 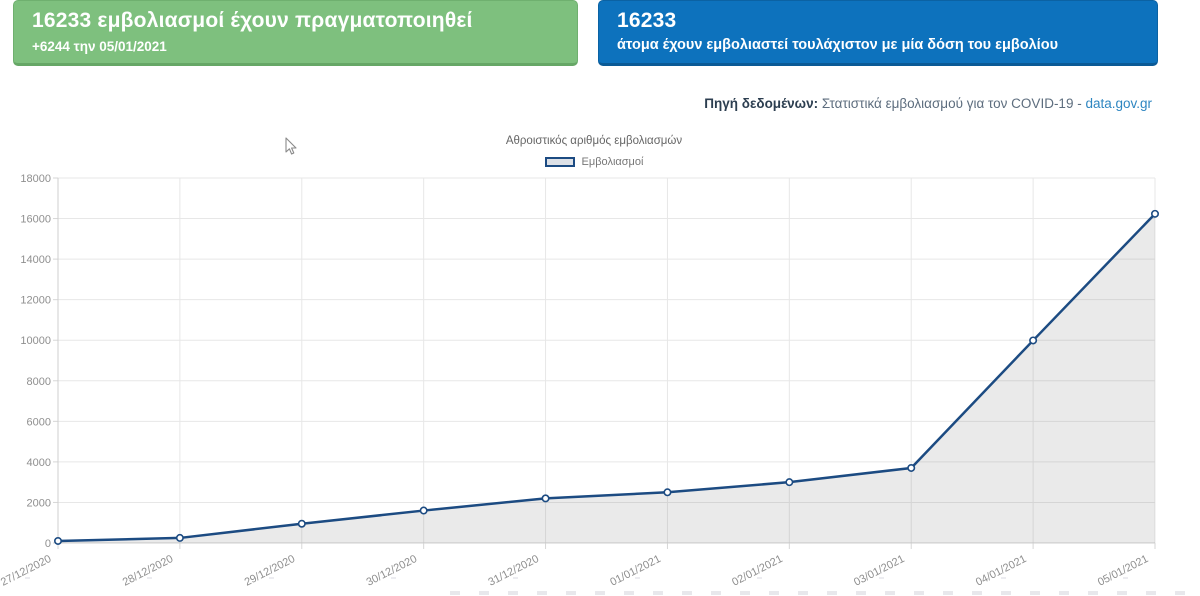 What do you see at coordinates (879, 571) in the screenshot?
I see `x-axis-label: 03/01/2021` at bounding box center [879, 571].